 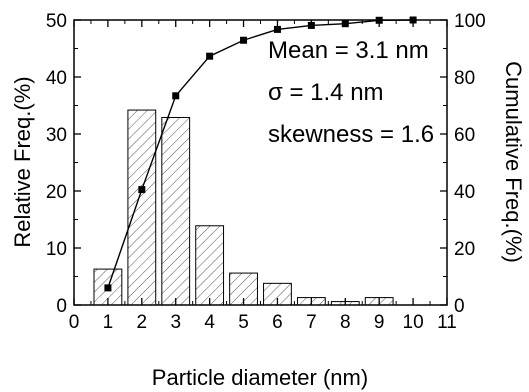 What do you see at coordinates (56, 192) in the screenshot?
I see `left-y-tick-label: 20` at bounding box center [56, 192].